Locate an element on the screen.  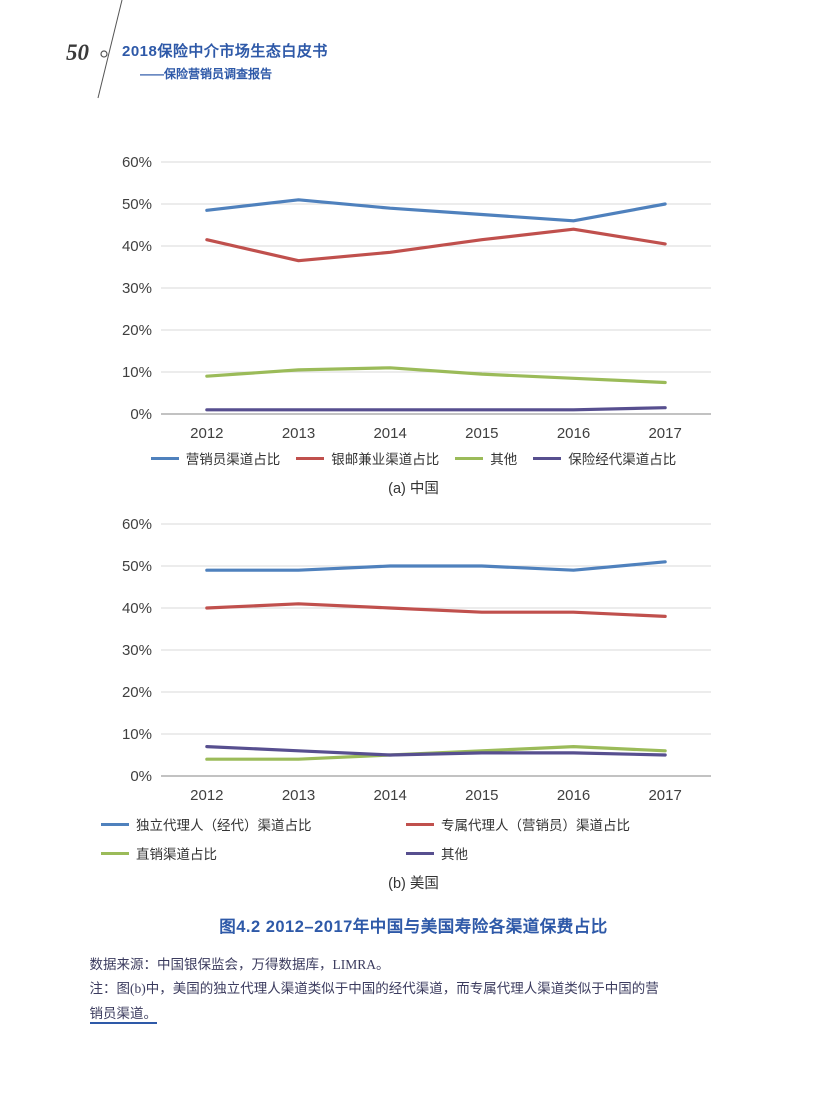
legend-item: 银邮兼业渠道占比 is located at coordinates (367, 458).